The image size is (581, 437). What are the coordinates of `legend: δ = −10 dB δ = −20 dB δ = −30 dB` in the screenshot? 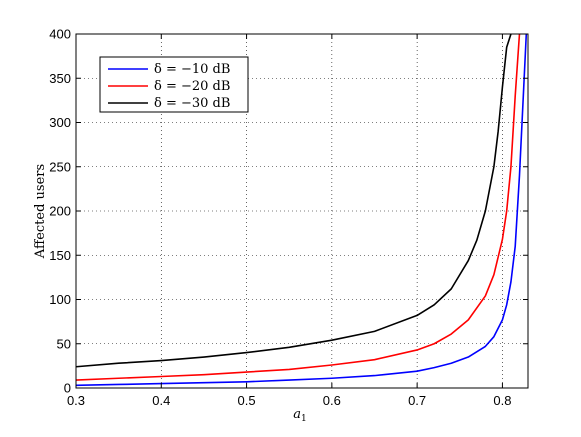 It's located at (174, 84).